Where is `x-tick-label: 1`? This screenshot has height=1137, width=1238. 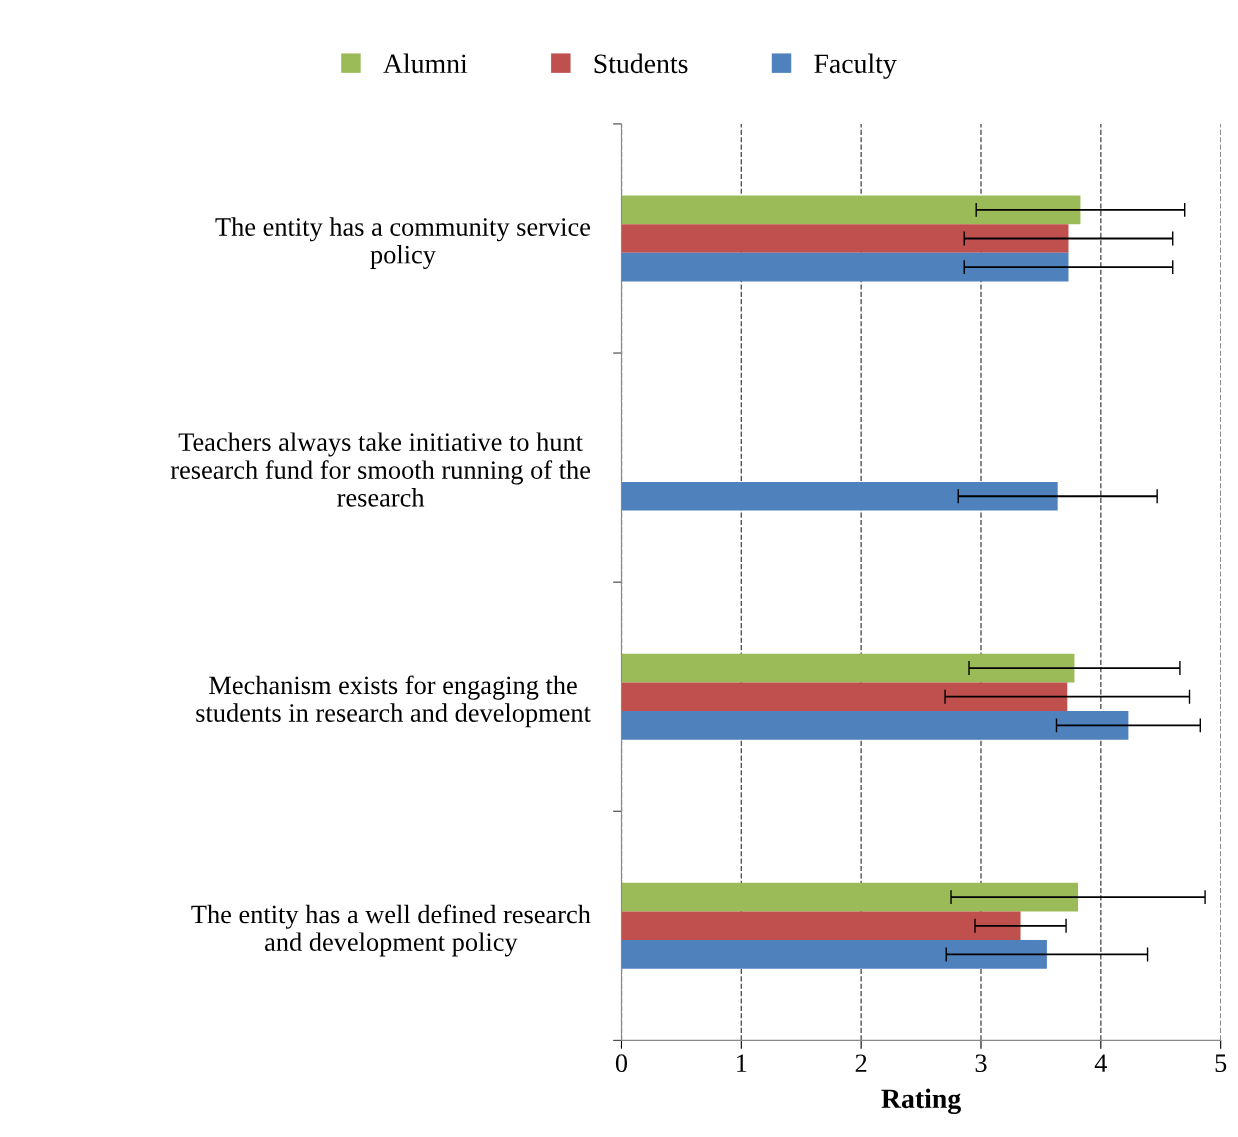
x-tick-label: 1 is located at coordinates (742, 1063).